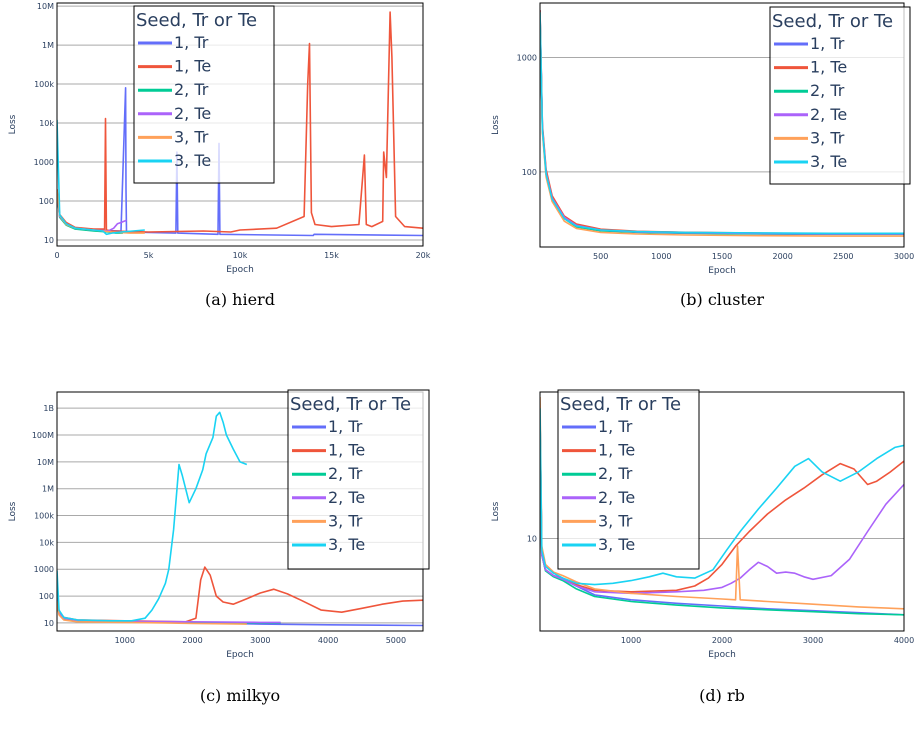 This screenshot has width=916, height=738. What do you see at coordinates (423, 255) in the screenshot?
I see `x-tick-label: 20k` at bounding box center [423, 255].